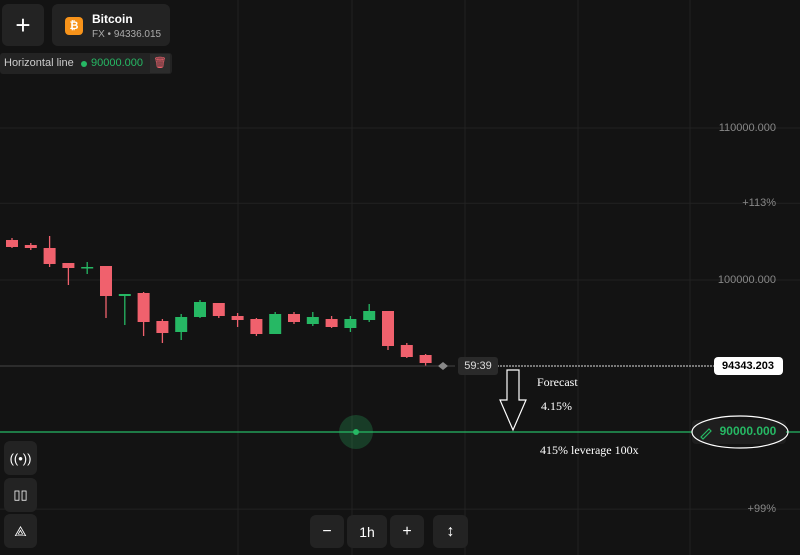 This screenshot has width=800, height=555. I want to click on price-box, so click(748, 365).